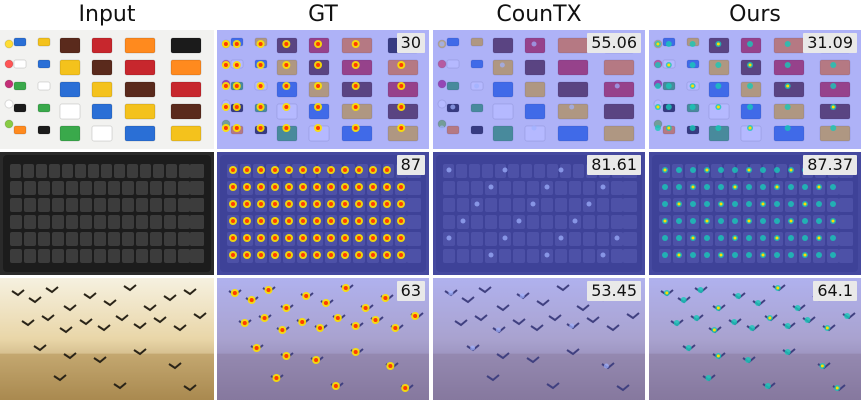 This screenshot has height=403, width=861. Describe the element at coordinates (539, 339) in the screenshot. I see `birds-countx-image: 53.45` at that location.